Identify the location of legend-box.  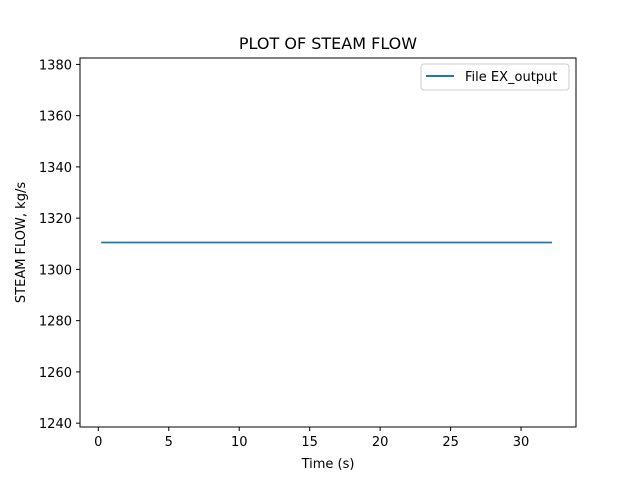
(495, 77).